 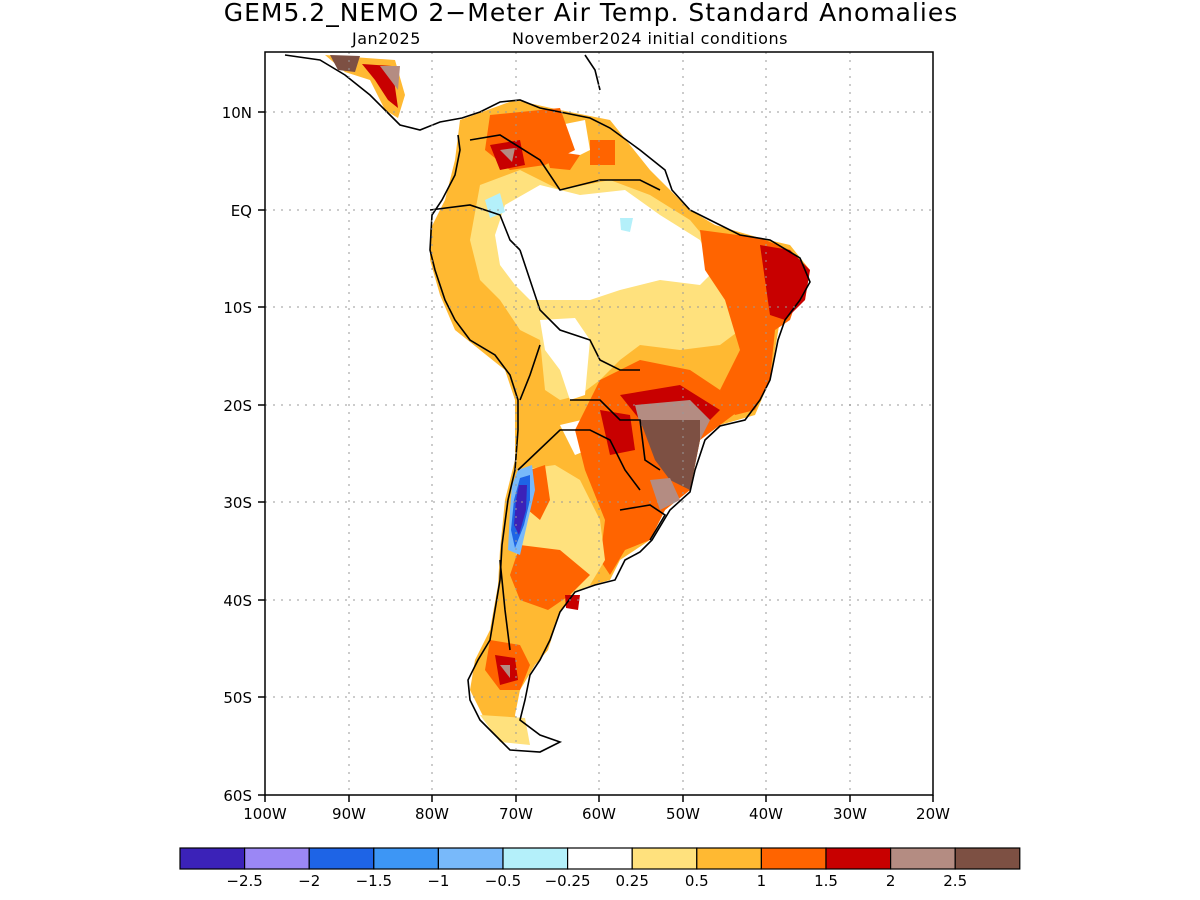 What do you see at coordinates (631, 881) in the screenshot?
I see `colorbar-label: 0.25` at bounding box center [631, 881].